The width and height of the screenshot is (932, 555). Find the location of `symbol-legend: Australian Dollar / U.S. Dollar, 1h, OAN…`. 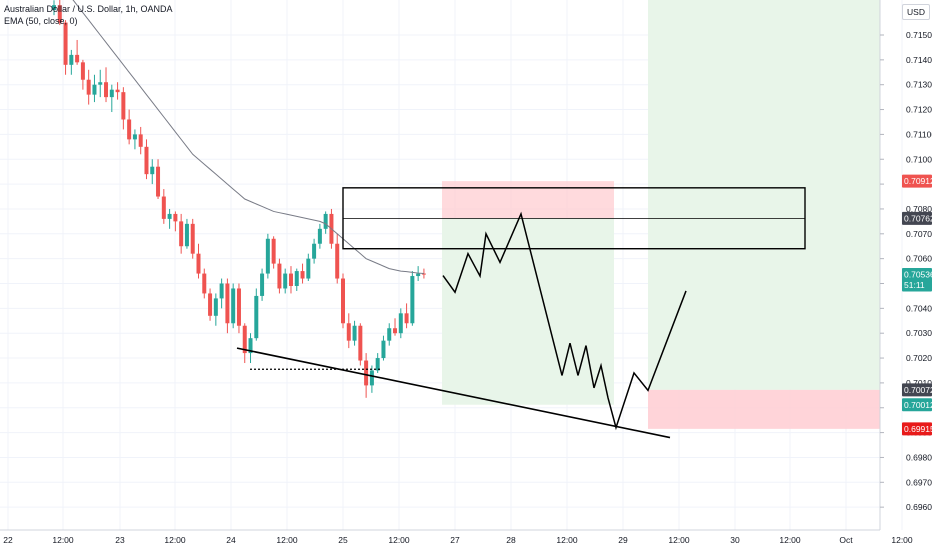

symbol-legend: Australian Dollar / U.S. Dollar, 1h, OAN… is located at coordinates (88, 9).